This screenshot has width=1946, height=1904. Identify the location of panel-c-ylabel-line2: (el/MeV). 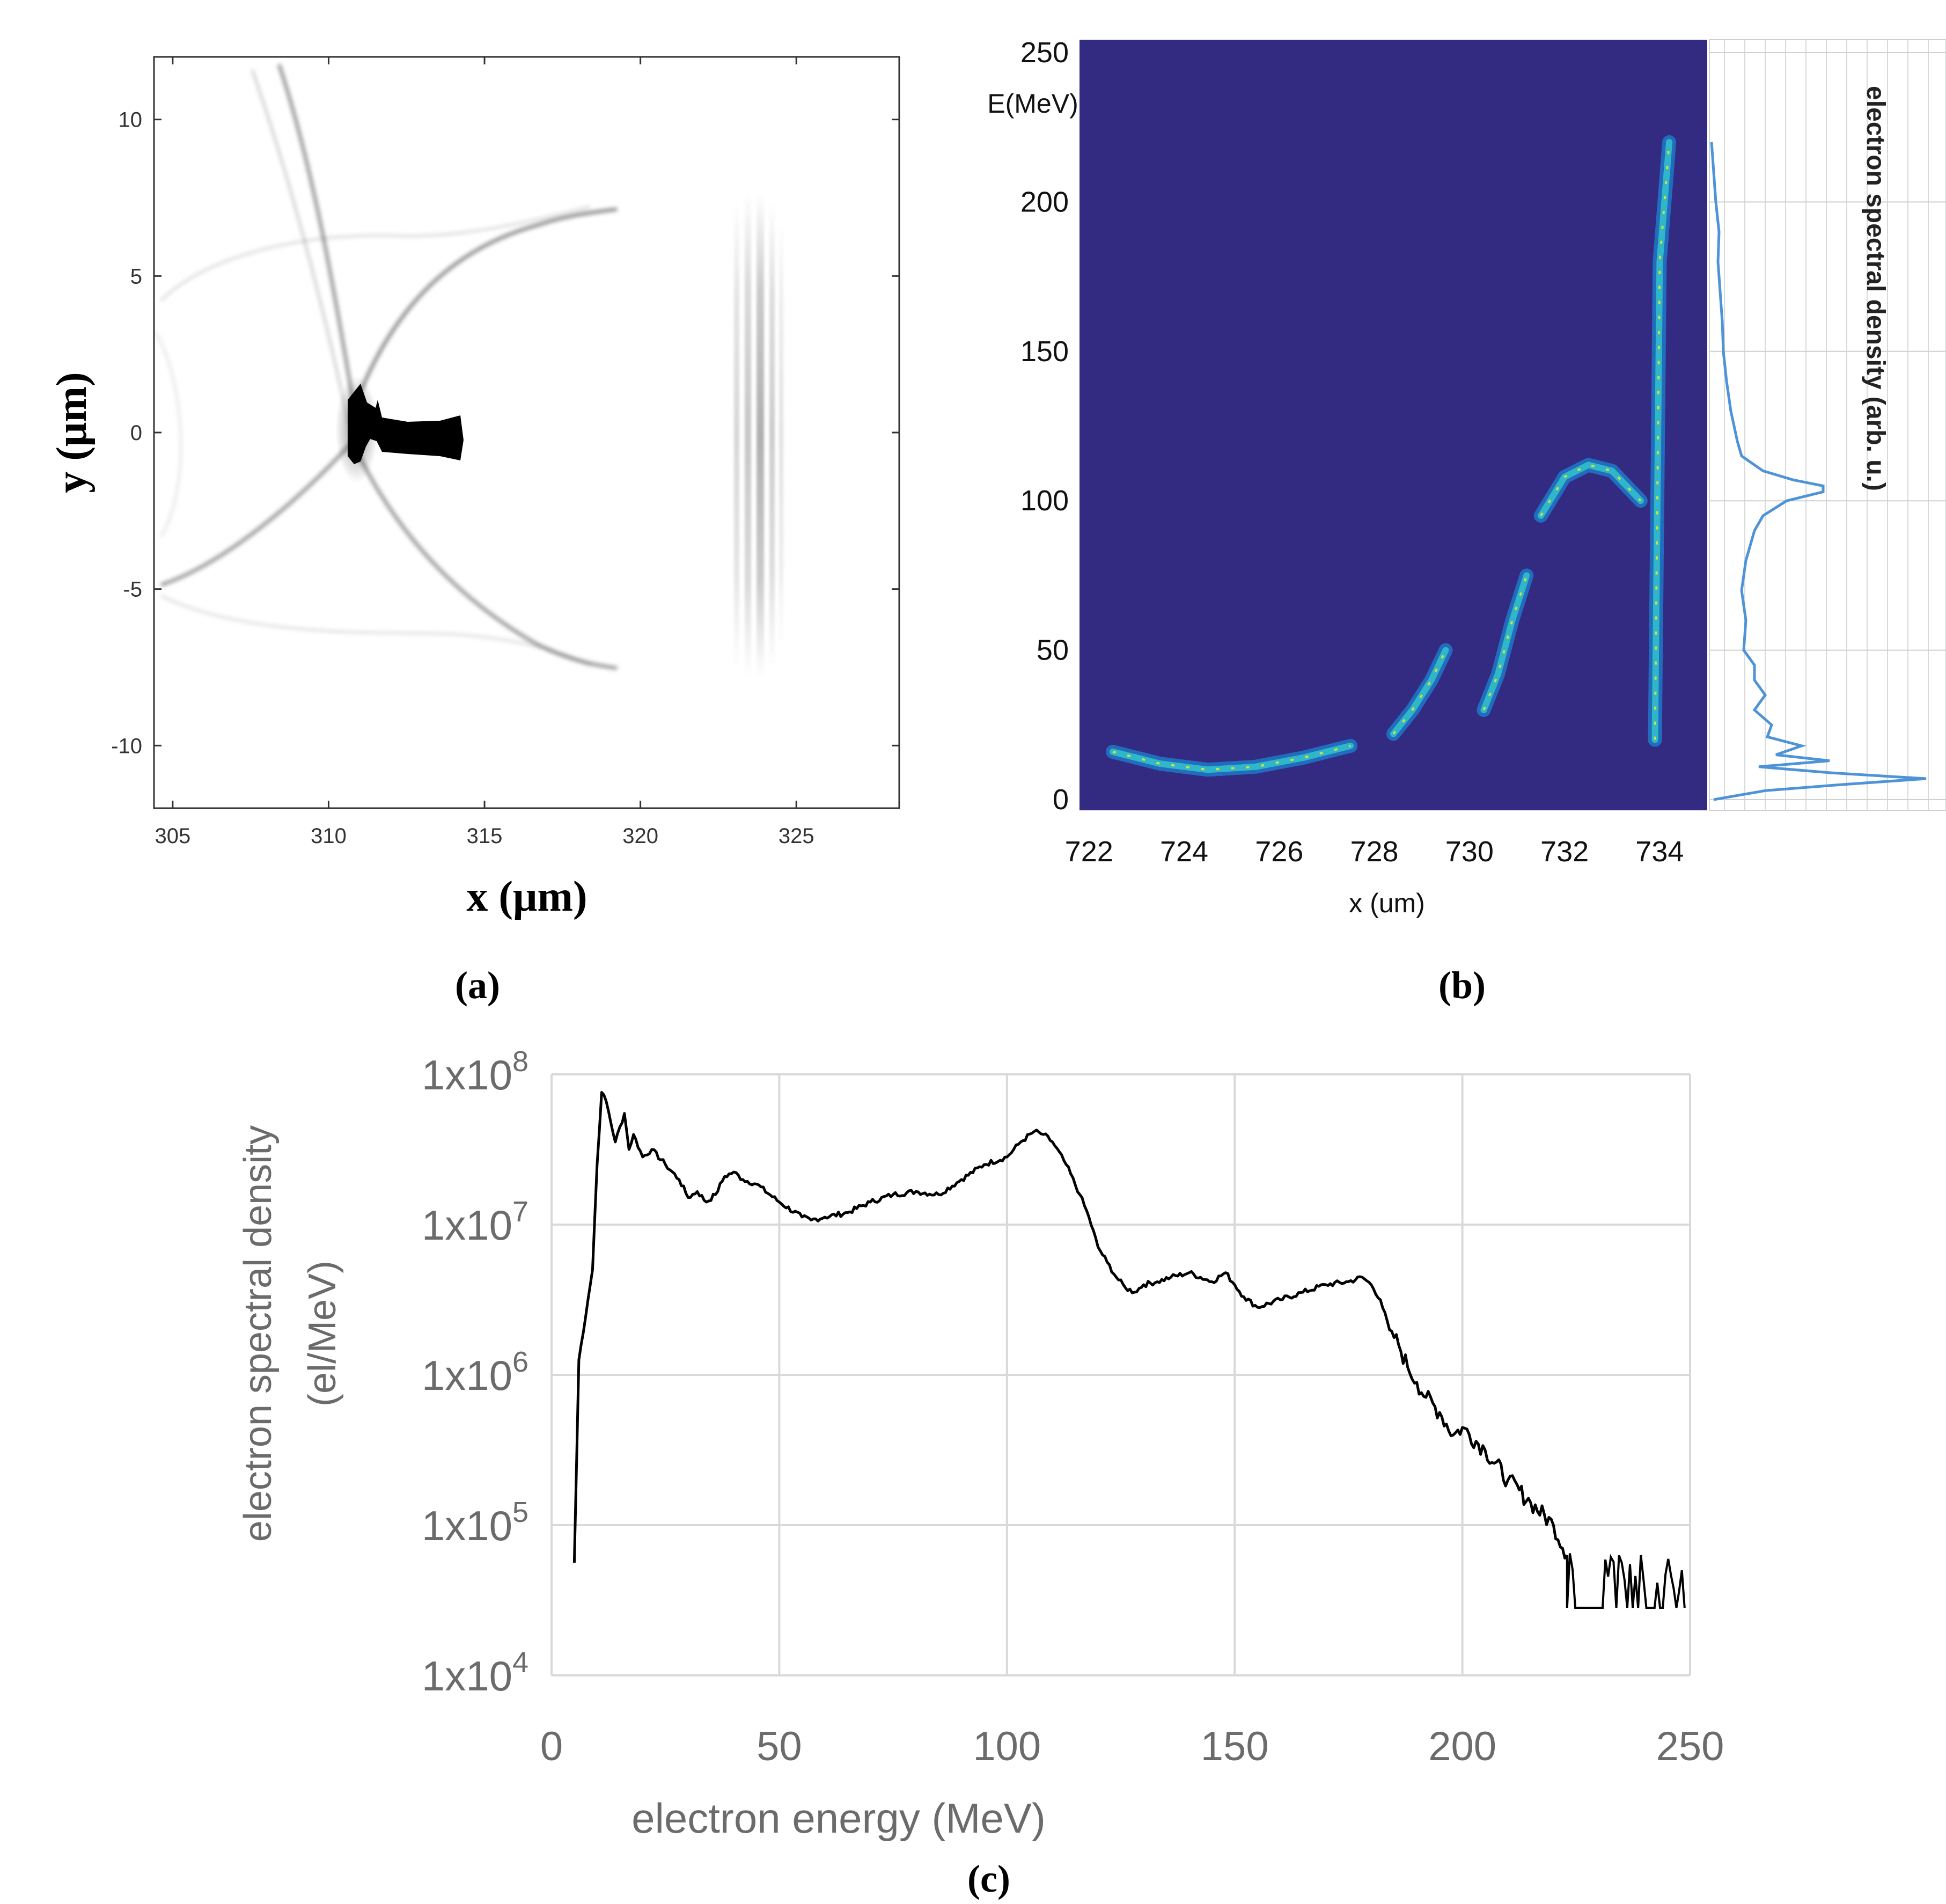
(322, 1334).